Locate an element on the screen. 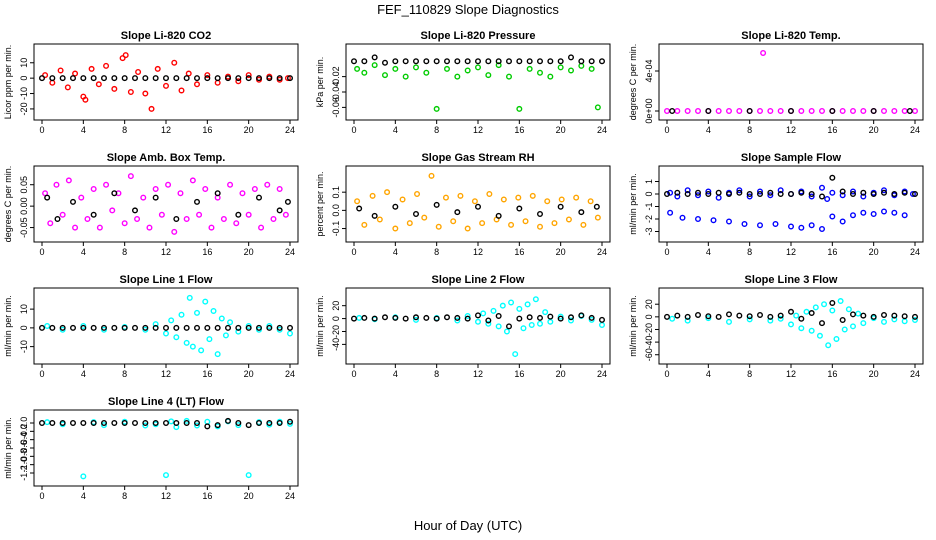 The height and width of the screenshot is (540, 936). panel-title: Slope Sample Flow is located at coordinates (791, 158).